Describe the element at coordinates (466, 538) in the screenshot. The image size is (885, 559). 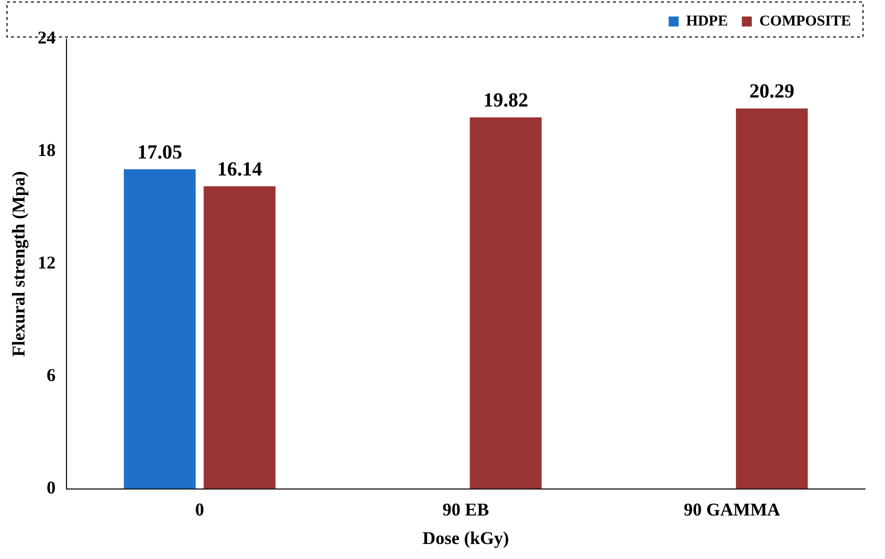
I see `x-axis-title: Dose (kGy)` at that location.